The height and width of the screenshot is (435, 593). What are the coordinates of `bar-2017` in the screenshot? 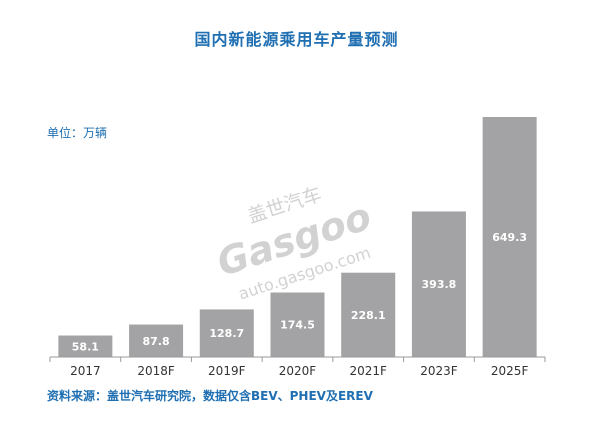 It's located at (85, 346).